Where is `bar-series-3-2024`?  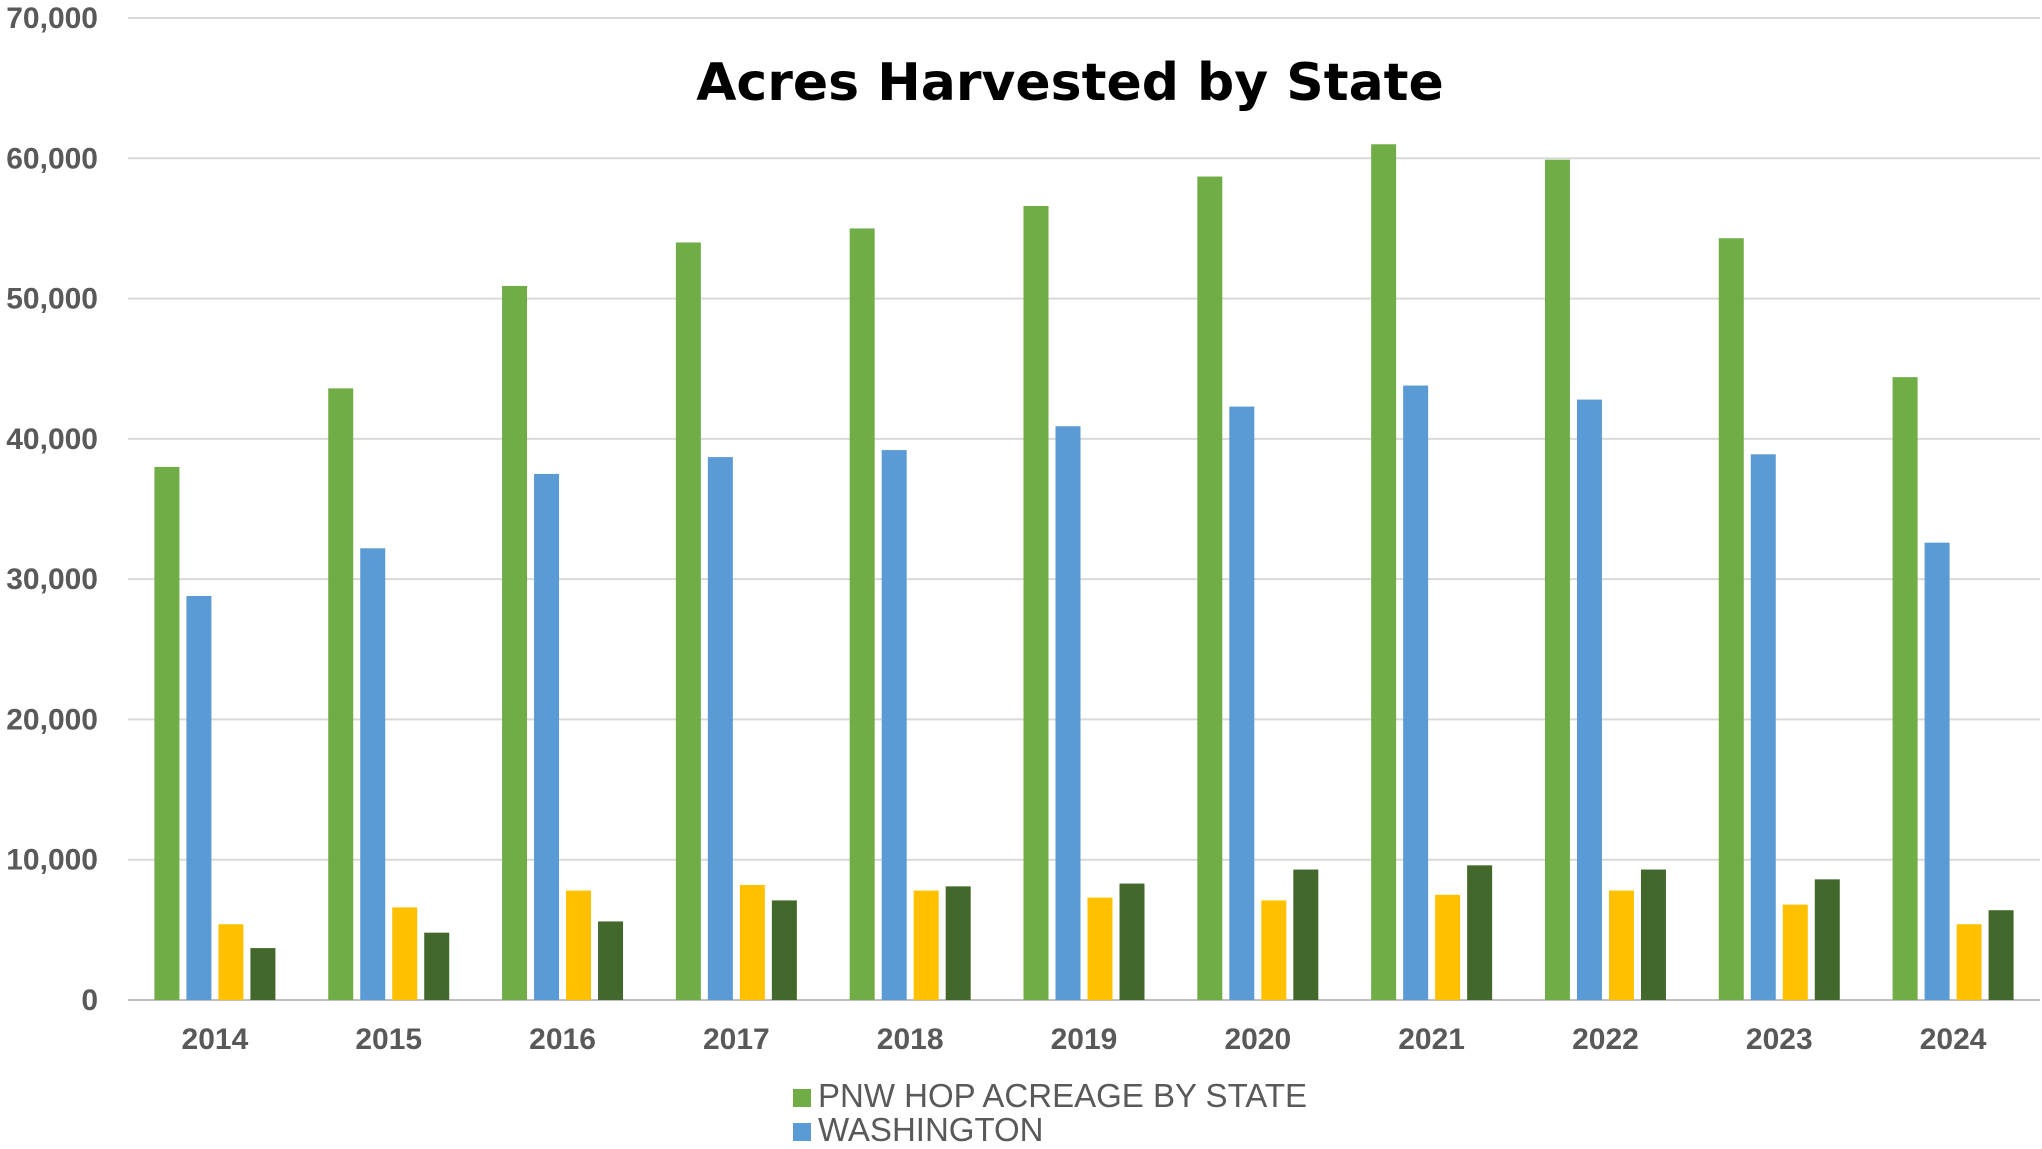 bar-series-3-2024 is located at coordinates (1969, 962).